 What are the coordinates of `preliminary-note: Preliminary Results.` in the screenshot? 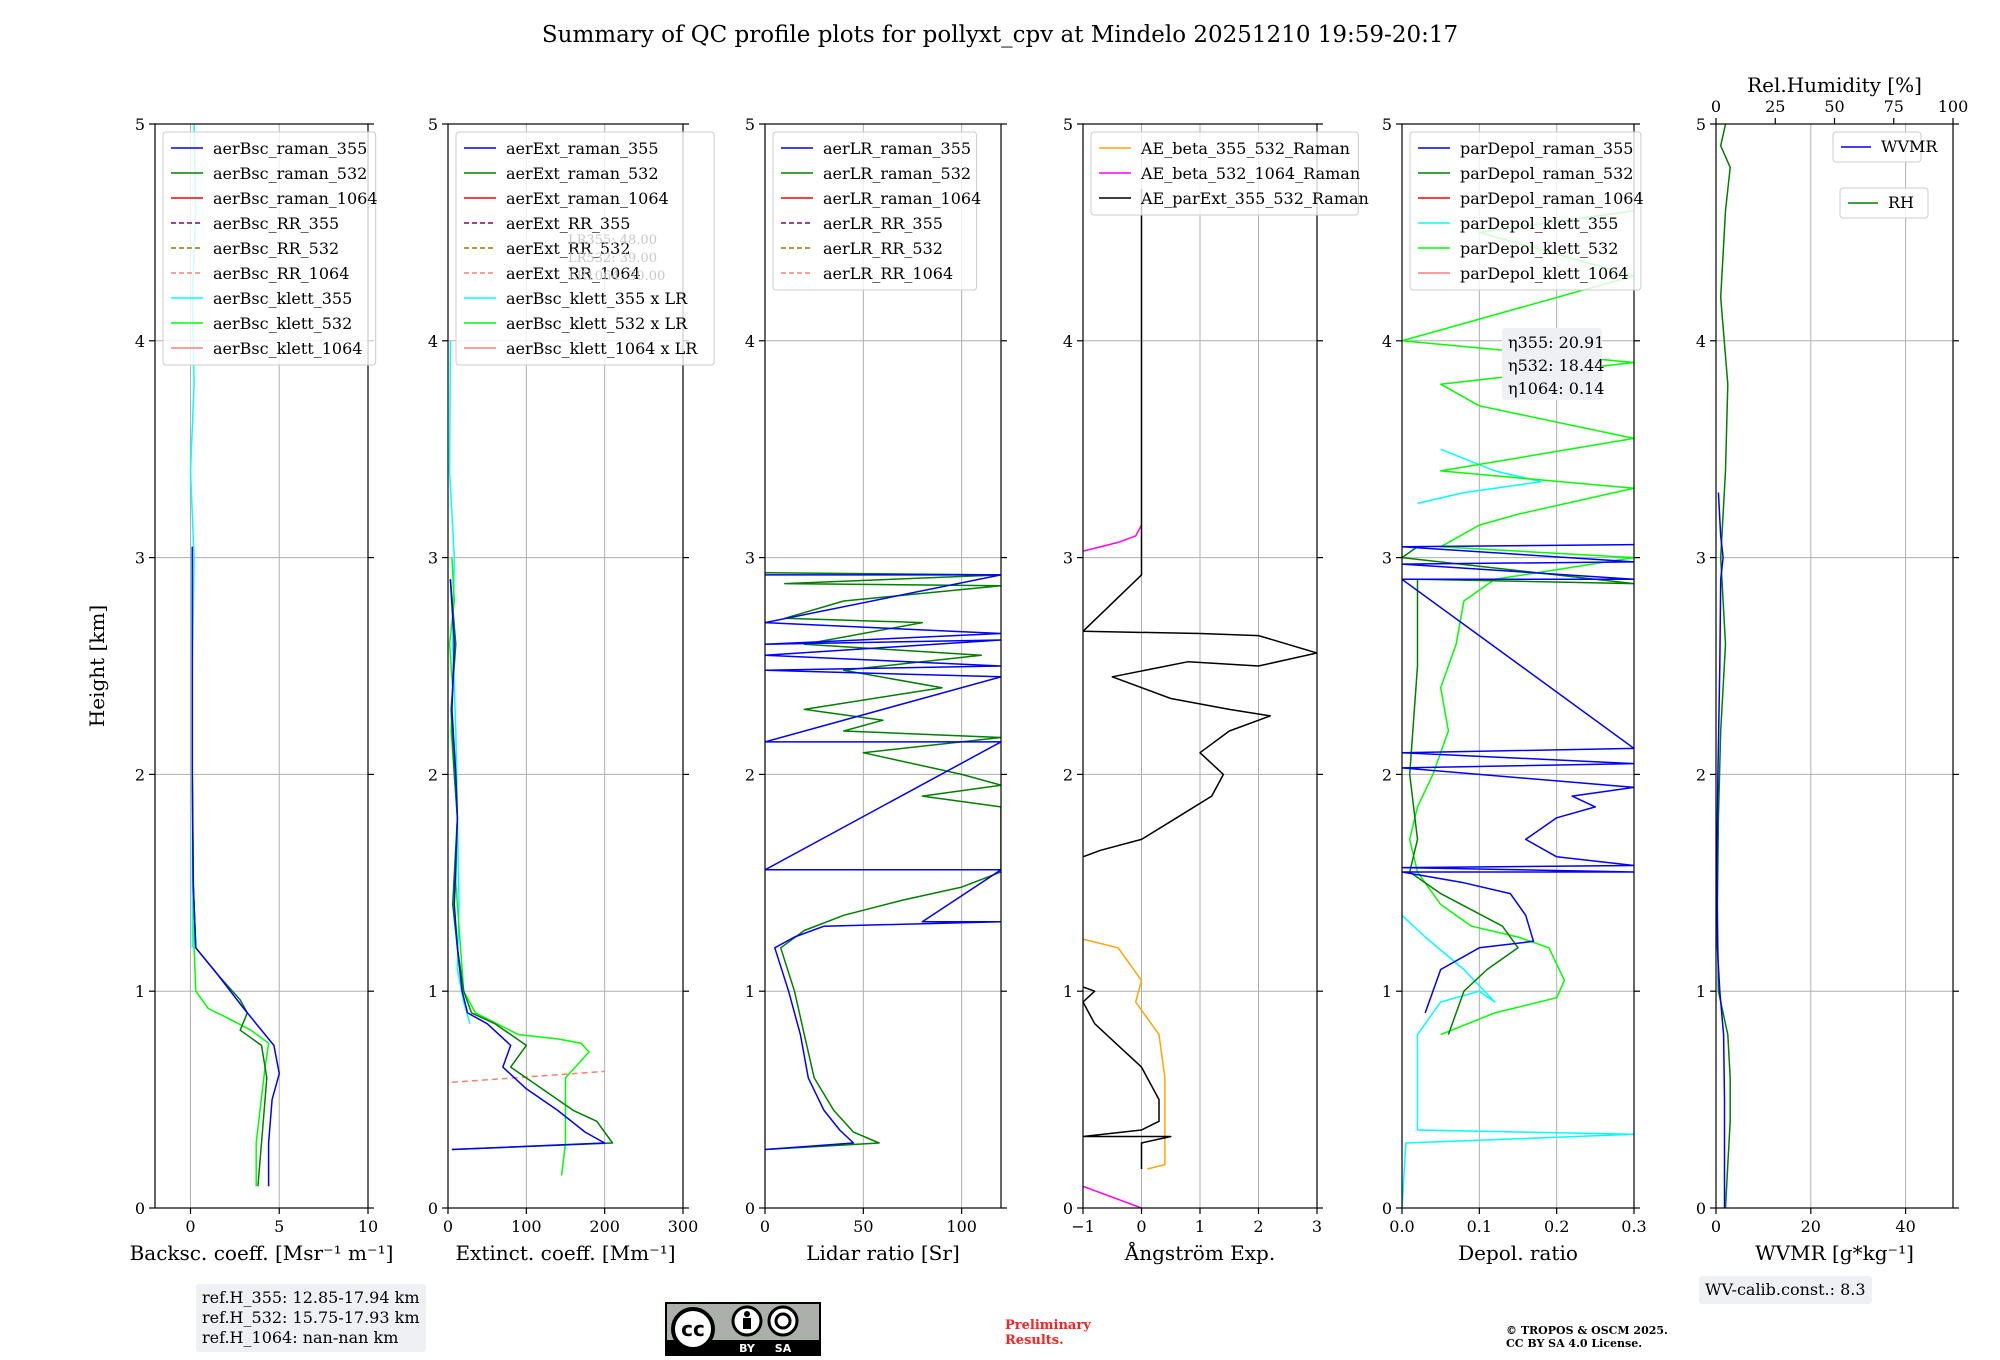 It's located at (1065, 1333).